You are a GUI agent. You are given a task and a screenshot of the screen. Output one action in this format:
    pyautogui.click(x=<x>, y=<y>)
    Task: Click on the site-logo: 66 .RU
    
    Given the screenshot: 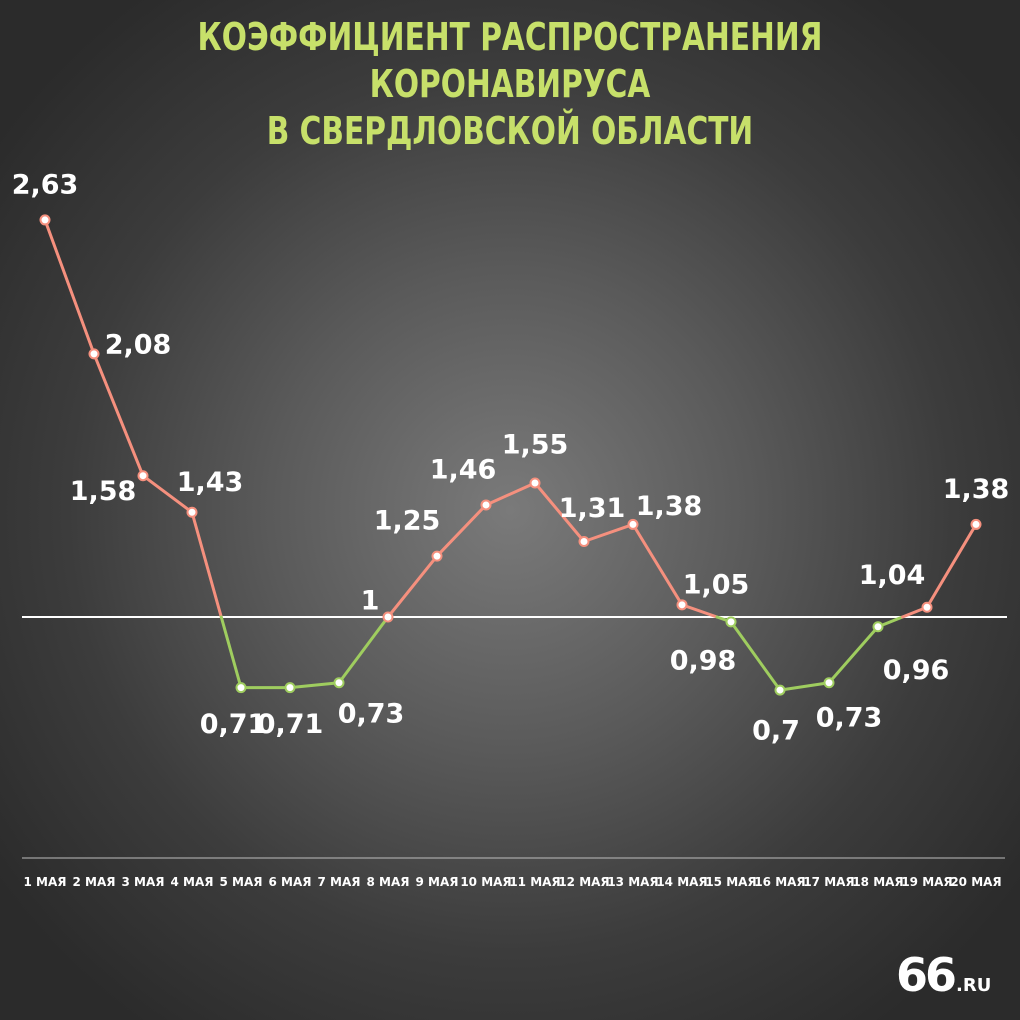 What is the action you would take?
    pyautogui.click(x=943, y=975)
    